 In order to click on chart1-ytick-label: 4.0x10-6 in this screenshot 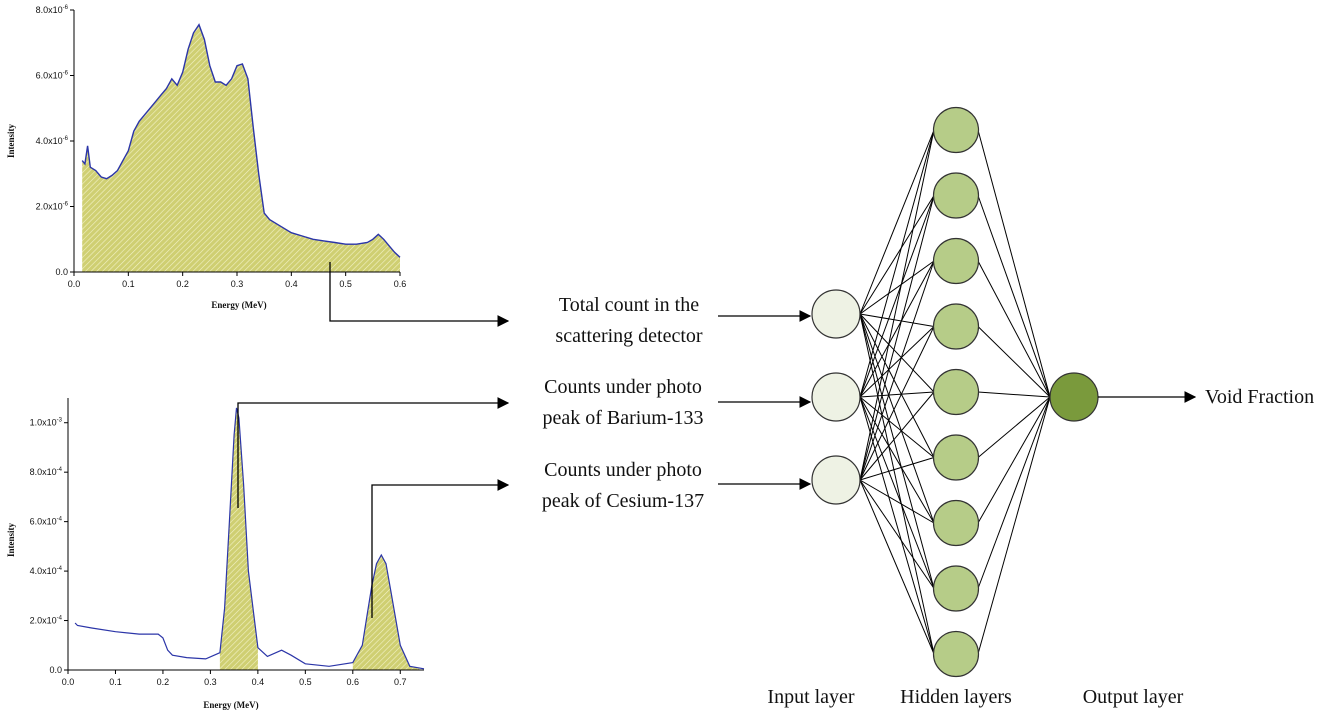, I will do `click(52, 141)`.